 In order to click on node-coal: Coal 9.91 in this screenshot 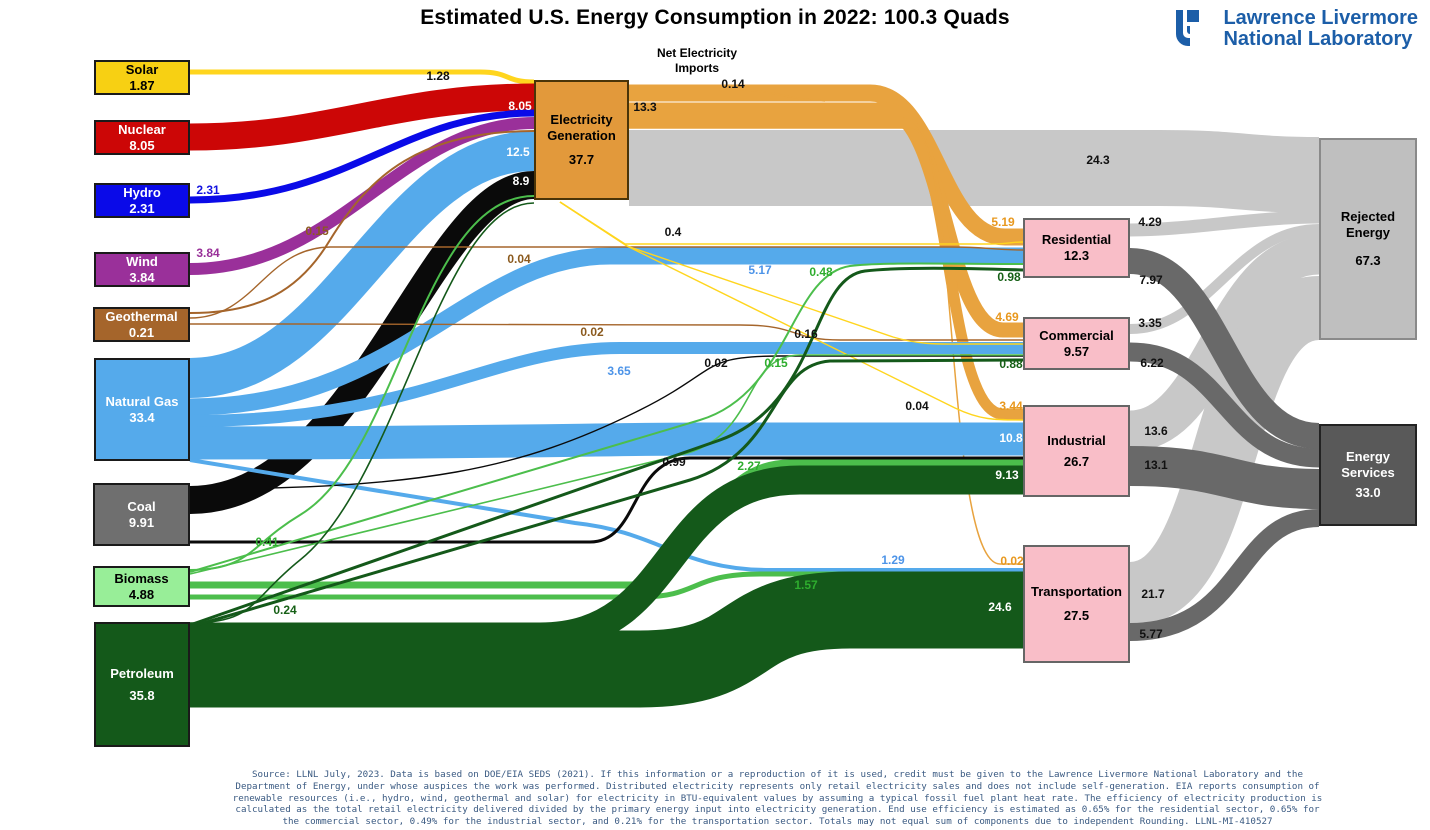, I will do `click(141, 514)`.